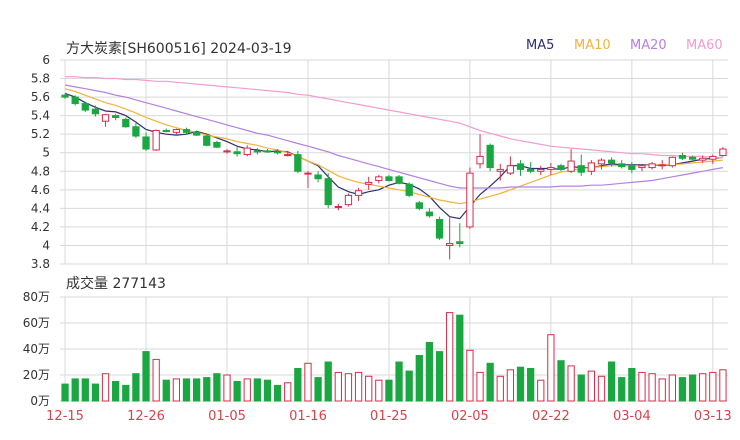 The image size is (740, 440). I want to click on legend-ma60-label: MA60, so click(704, 45).